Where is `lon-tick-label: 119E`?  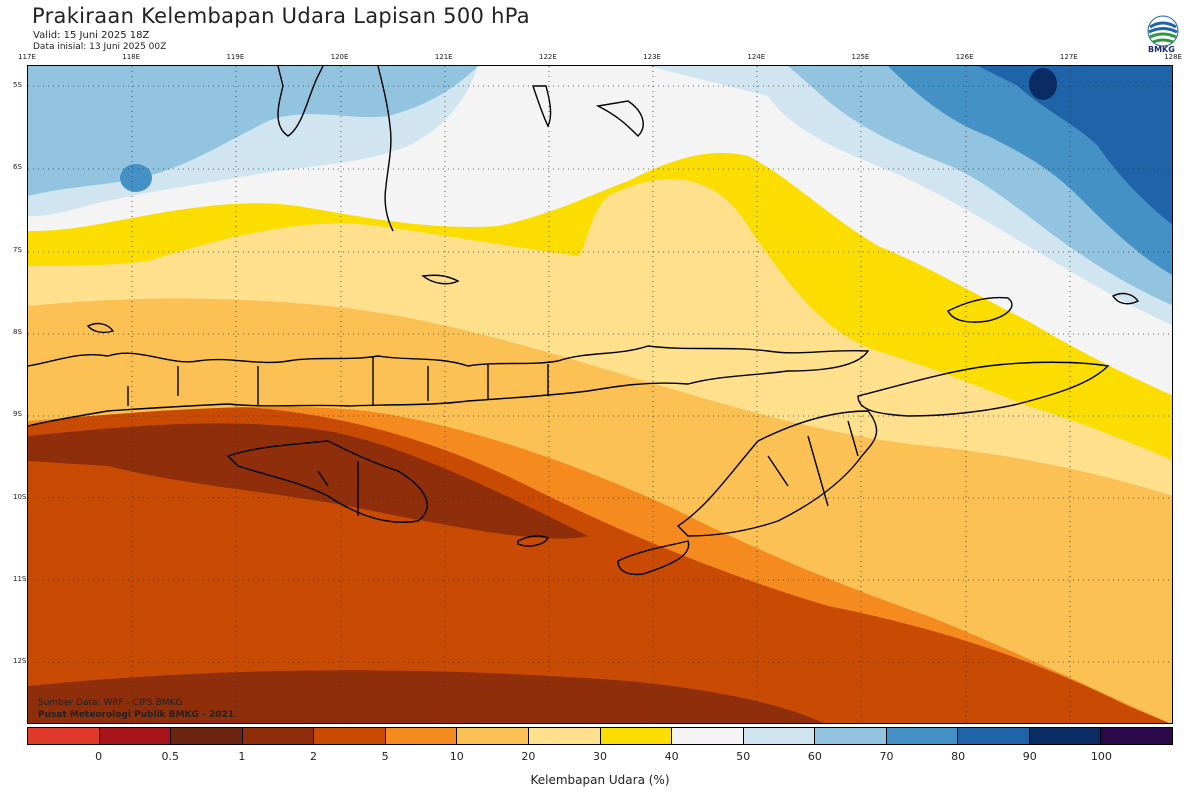
lon-tick-label: 119E is located at coordinates (235, 57).